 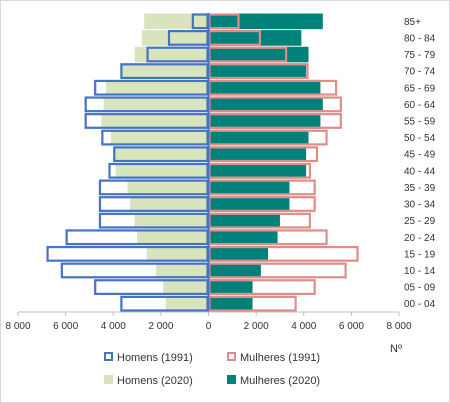 What do you see at coordinates (420, 205) in the screenshot?
I see `age-label-6: 30 - 34` at bounding box center [420, 205].